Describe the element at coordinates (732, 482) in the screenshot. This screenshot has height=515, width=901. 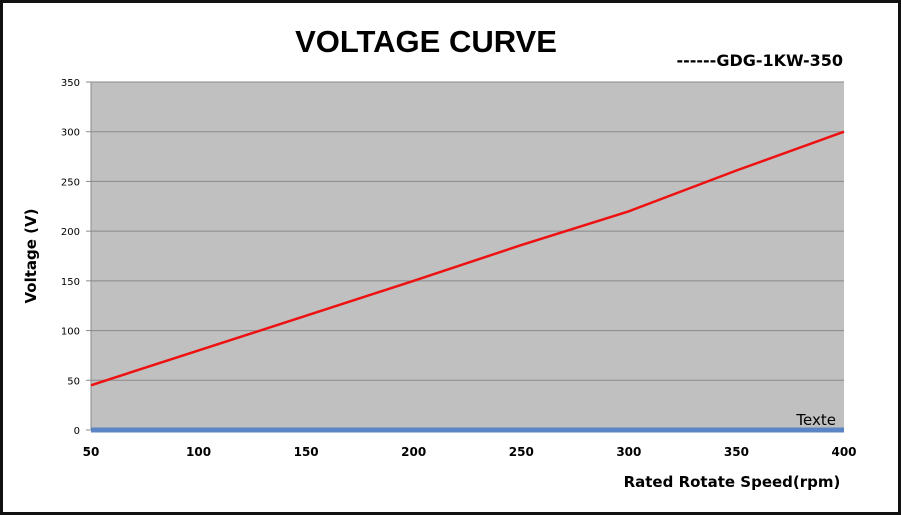
I see `x-axis-label: Rated Rotate Speed(rpm)` at that location.